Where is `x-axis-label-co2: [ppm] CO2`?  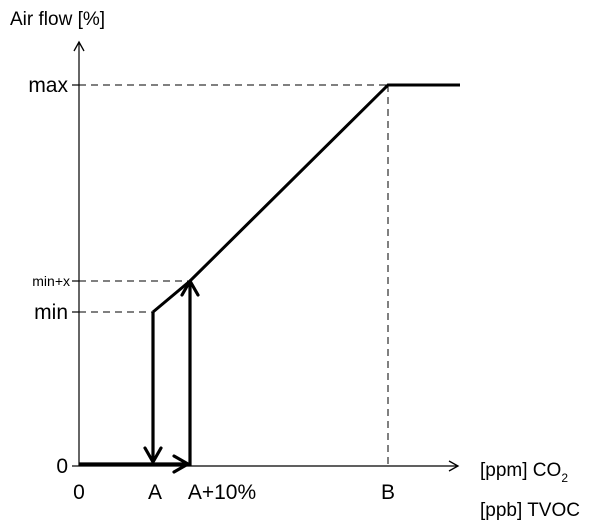
x-axis-label-co2: [ppm] CO2 is located at coordinates (524, 472).